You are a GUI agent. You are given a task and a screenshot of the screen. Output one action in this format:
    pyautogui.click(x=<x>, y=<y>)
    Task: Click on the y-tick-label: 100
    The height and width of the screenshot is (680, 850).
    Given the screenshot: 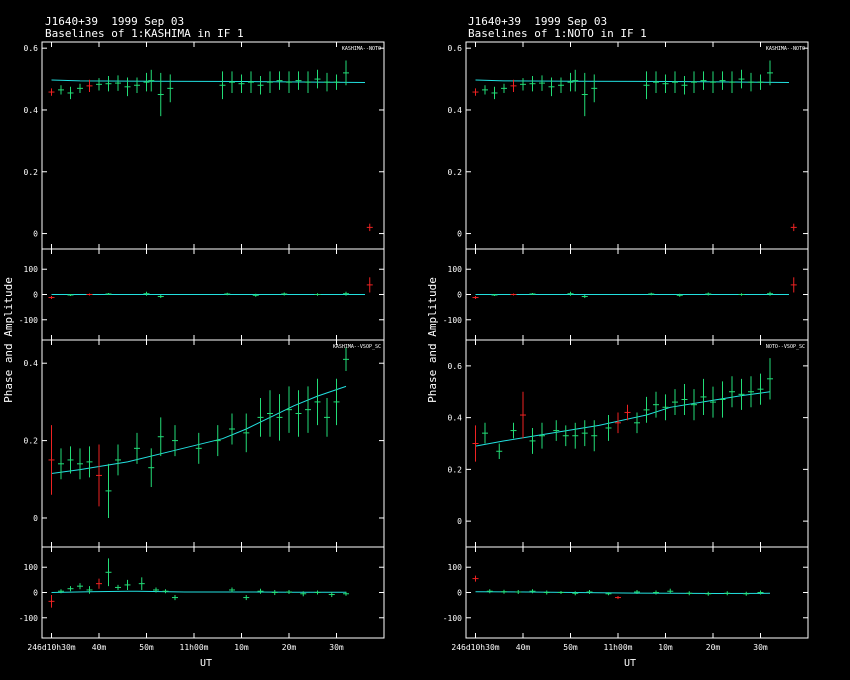 What is the action you would take?
    pyautogui.click(x=455, y=567)
    